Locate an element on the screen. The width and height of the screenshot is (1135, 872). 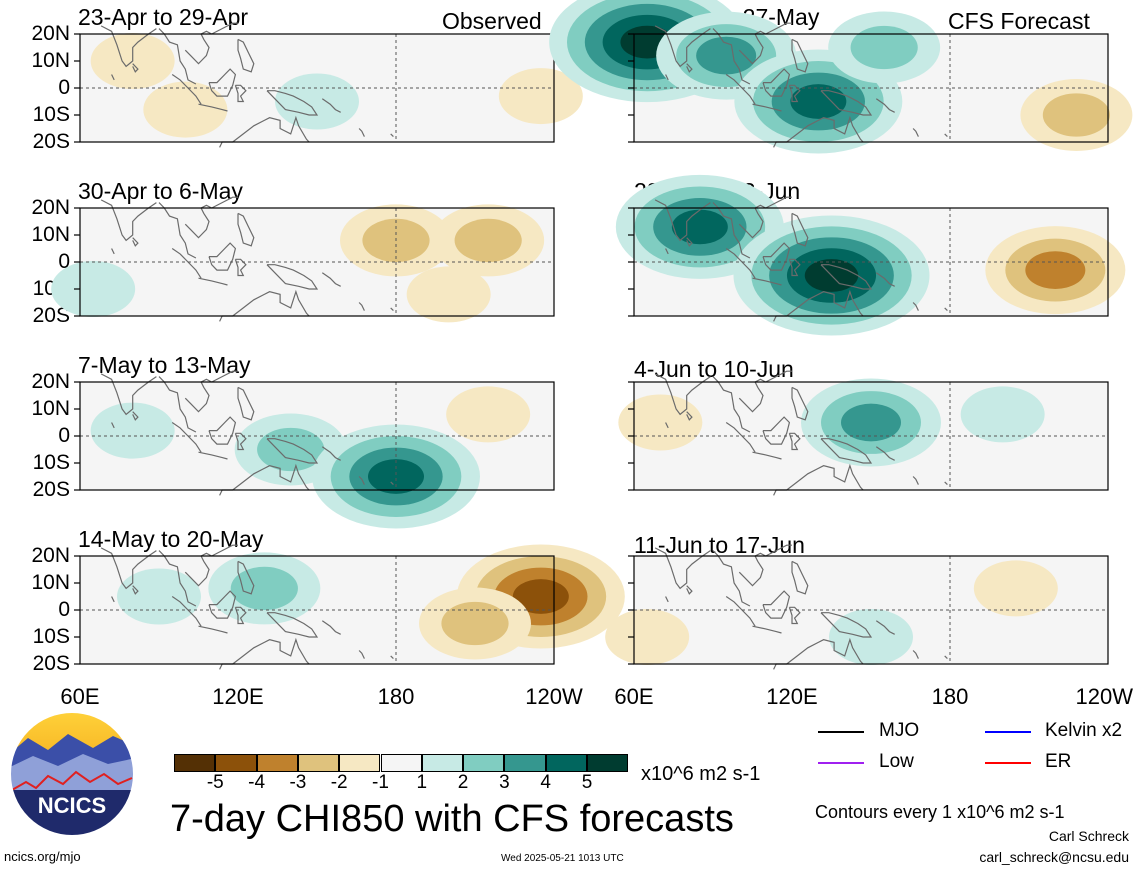
x-tick-label: 60E is located at coordinates (80, 696).